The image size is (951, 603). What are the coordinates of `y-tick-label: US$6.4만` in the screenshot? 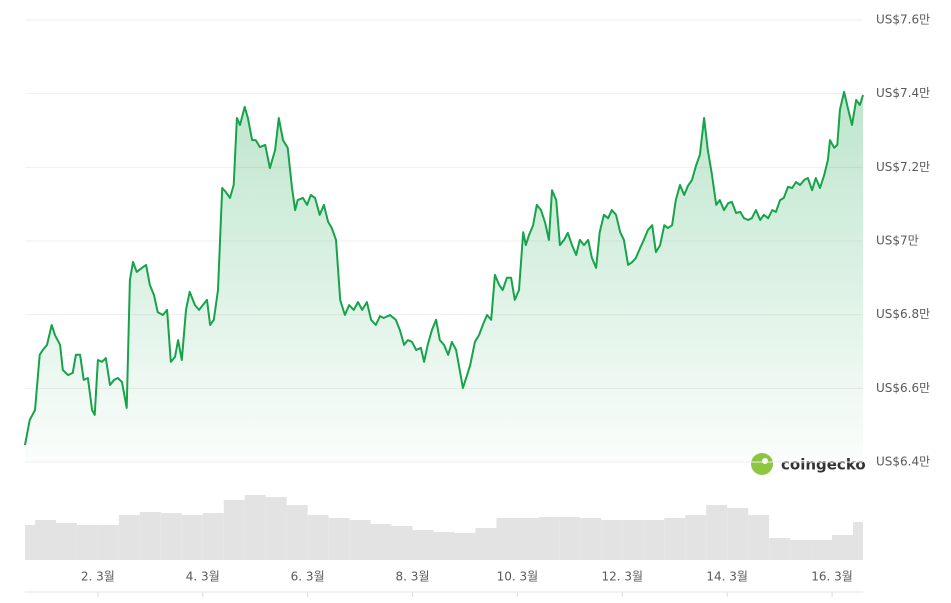 It's located at (903, 462).